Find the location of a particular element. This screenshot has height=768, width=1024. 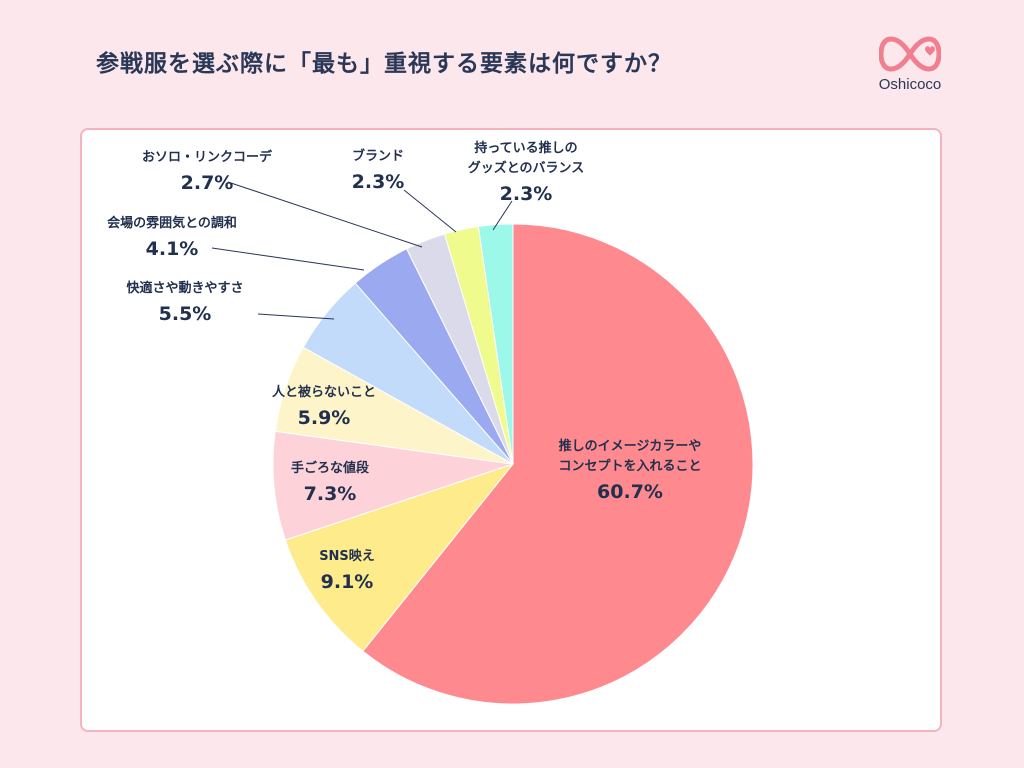

slice-value-label: 4.1% is located at coordinates (172, 249).